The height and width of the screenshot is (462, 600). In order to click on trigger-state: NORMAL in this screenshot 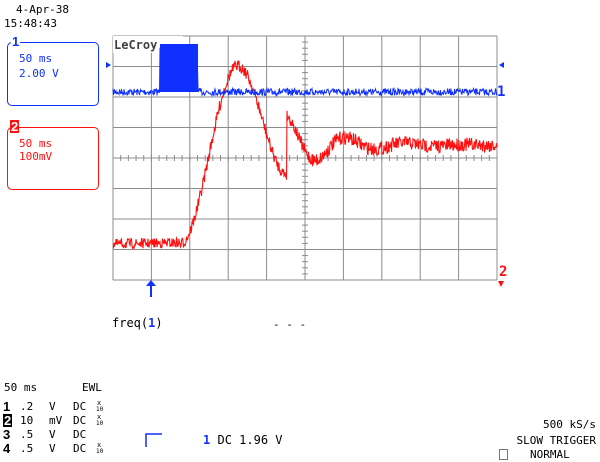, I will do `click(550, 454)`.